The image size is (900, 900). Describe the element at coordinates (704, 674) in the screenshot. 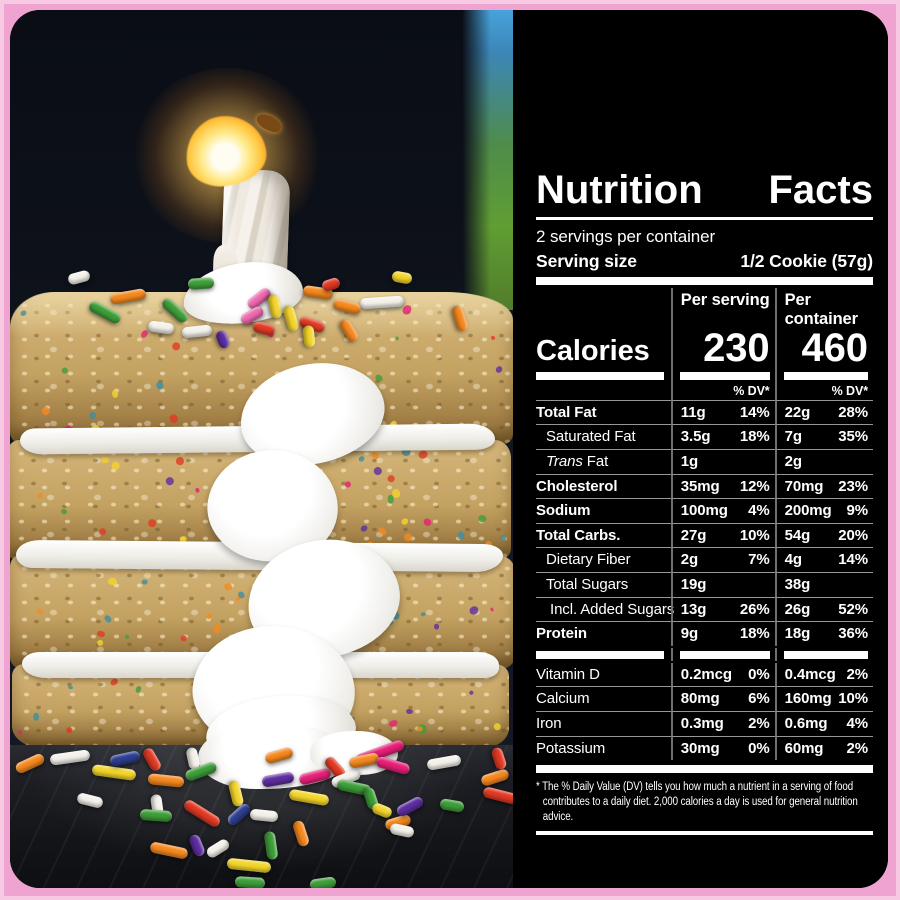

I see `nutrient-row: Vitamin D 0.2mcg 0% 0.4mcg 2%` at that location.